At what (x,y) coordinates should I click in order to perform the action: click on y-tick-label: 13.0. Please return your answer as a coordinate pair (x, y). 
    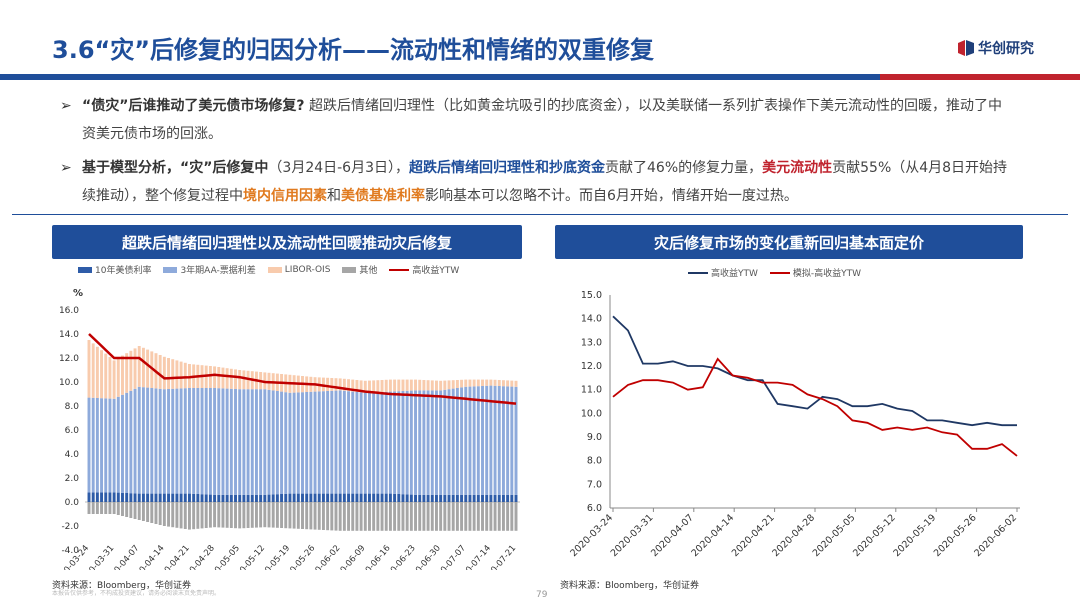
    Looking at the image, I should click on (591, 342).